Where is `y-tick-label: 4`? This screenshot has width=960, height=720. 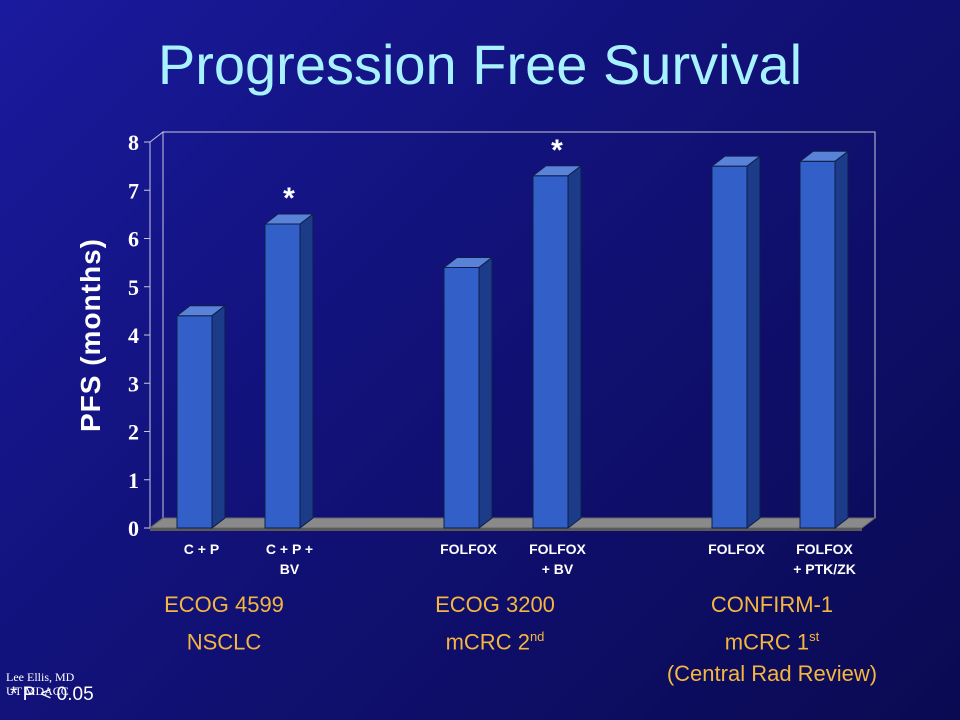 y-tick-label: 4 is located at coordinates (133, 335).